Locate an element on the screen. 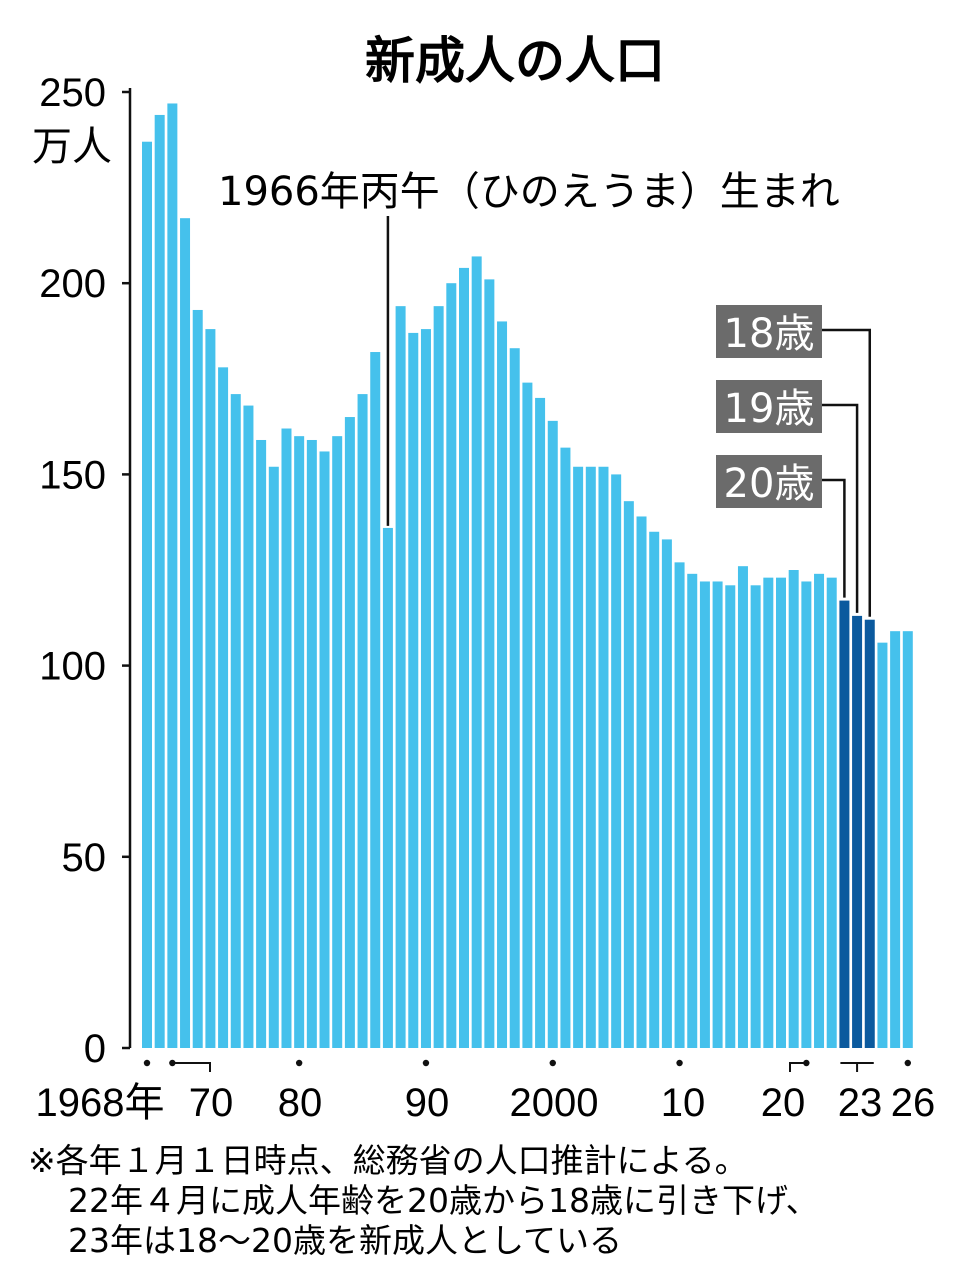 This screenshot has height=1280, width=970. bar-2000 is located at coordinates (552, 734).